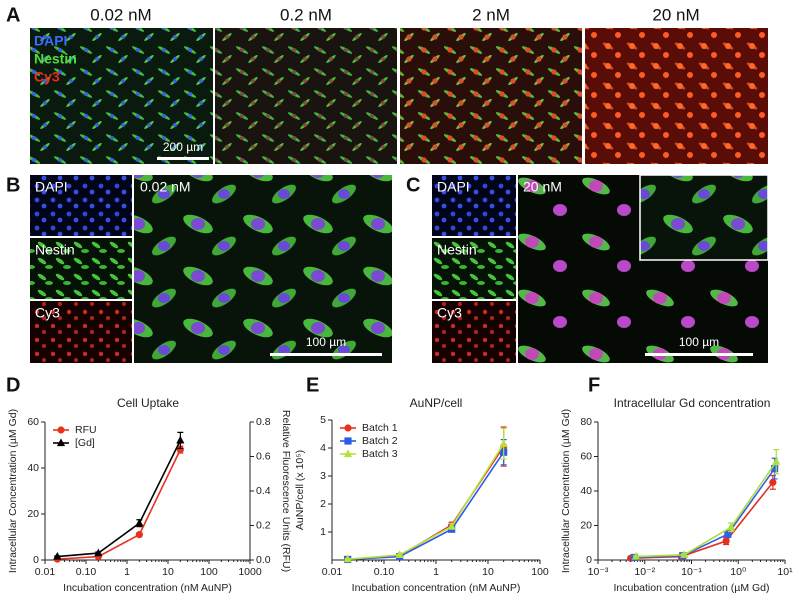 This screenshot has width=800, height=607. Describe the element at coordinates (692, 403) in the screenshot. I see `chart-title: Intracellular Gd concentration` at that location.